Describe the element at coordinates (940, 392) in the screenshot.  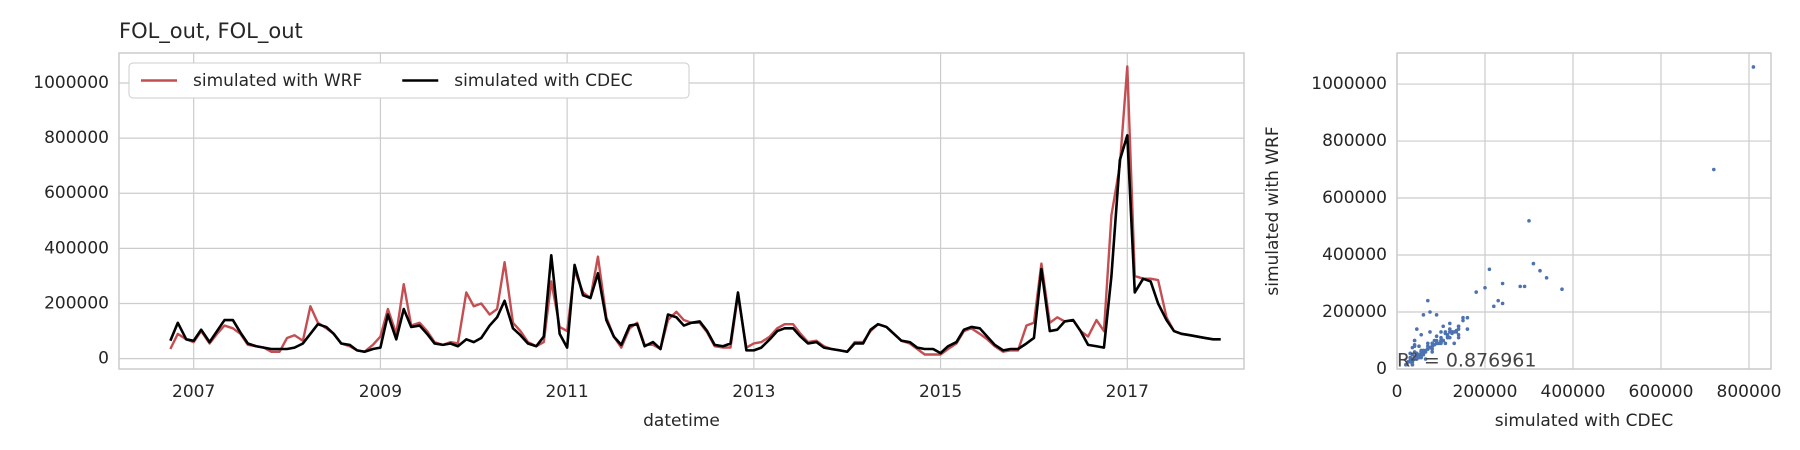
I see `x-tick-label: 2015` at that location.